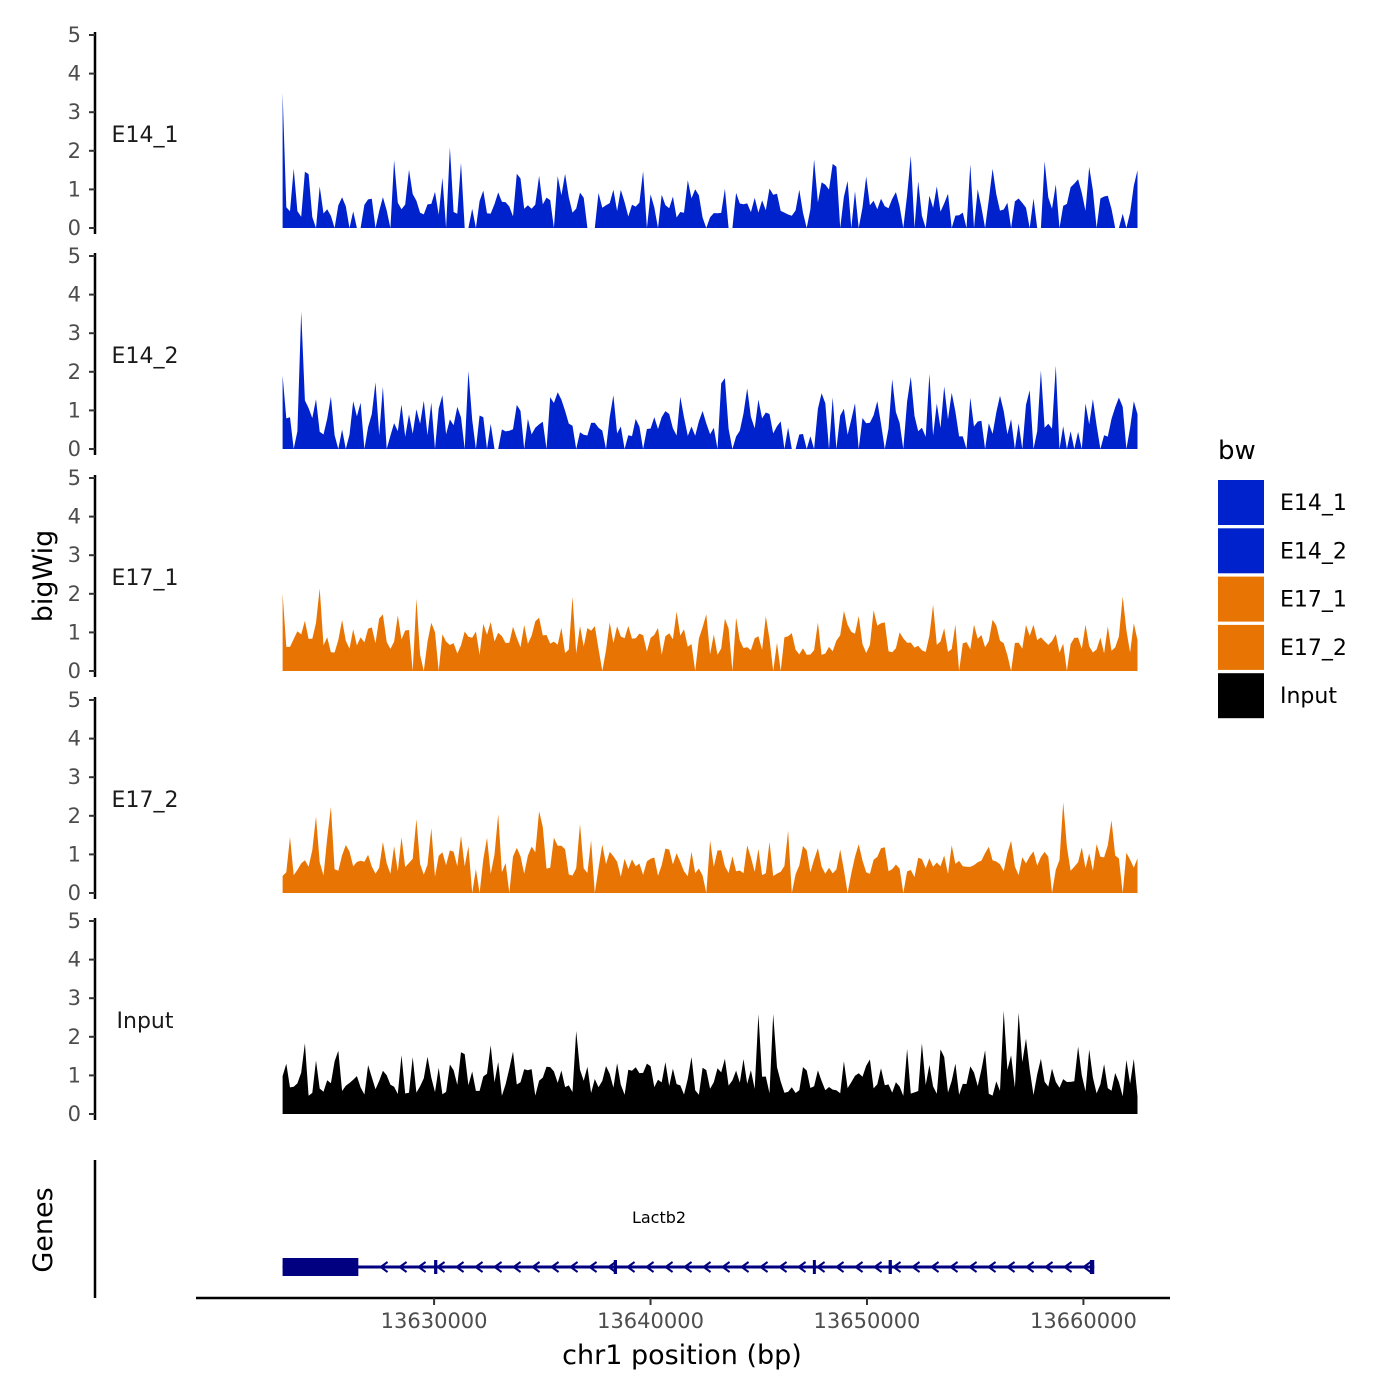  Describe the element at coordinates (650, 1321) in the screenshot. I see `x-tick-label: 13640000` at that location.